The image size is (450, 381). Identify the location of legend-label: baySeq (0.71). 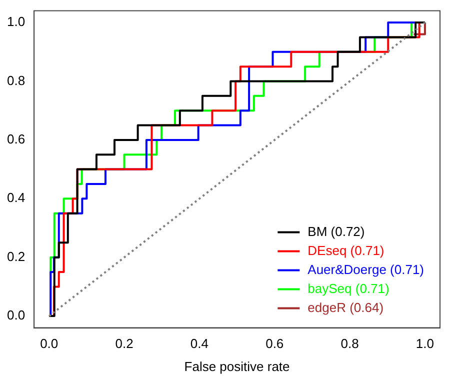
(349, 288).